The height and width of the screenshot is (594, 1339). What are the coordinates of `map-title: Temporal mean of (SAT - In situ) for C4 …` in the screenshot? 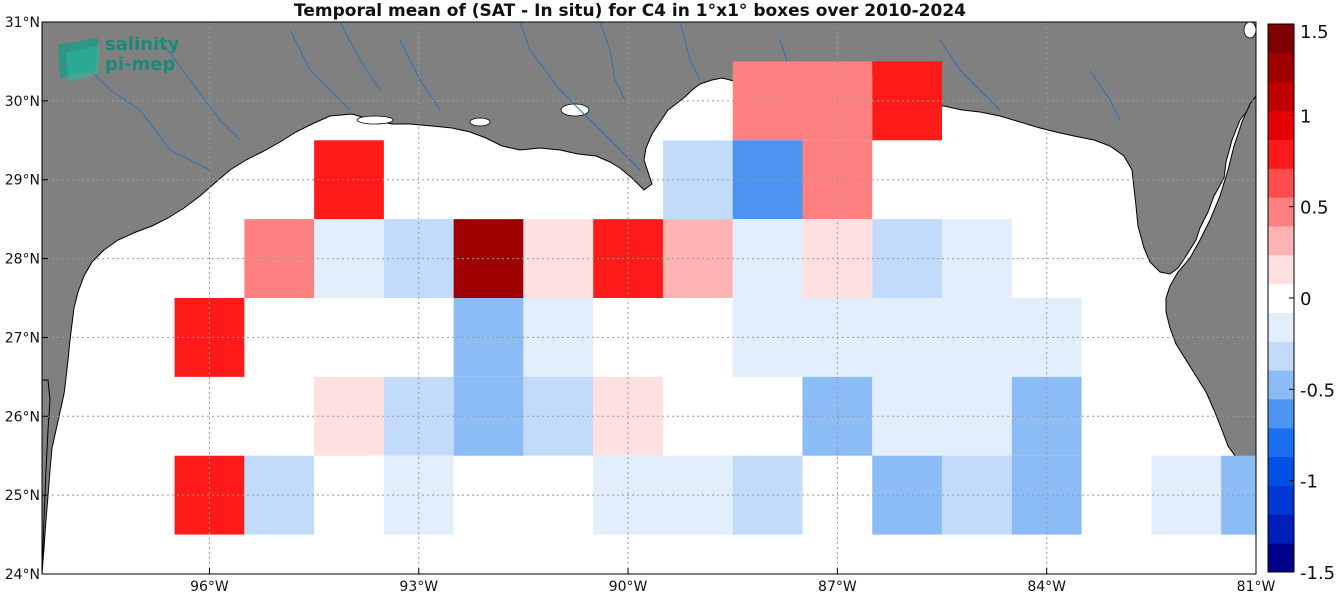 It's located at (630, 11).